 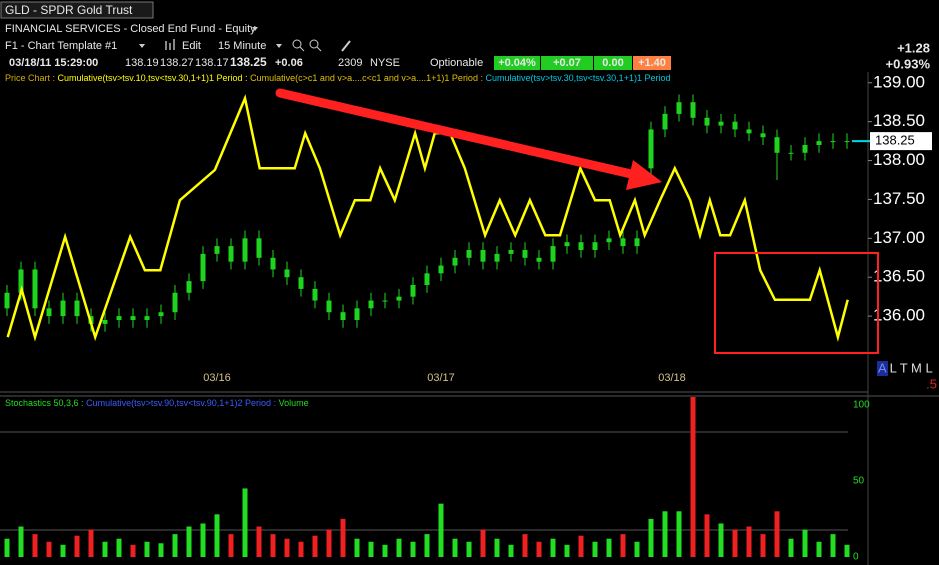 I want to click on net-change: +1.28, so click(x=913, y=47).